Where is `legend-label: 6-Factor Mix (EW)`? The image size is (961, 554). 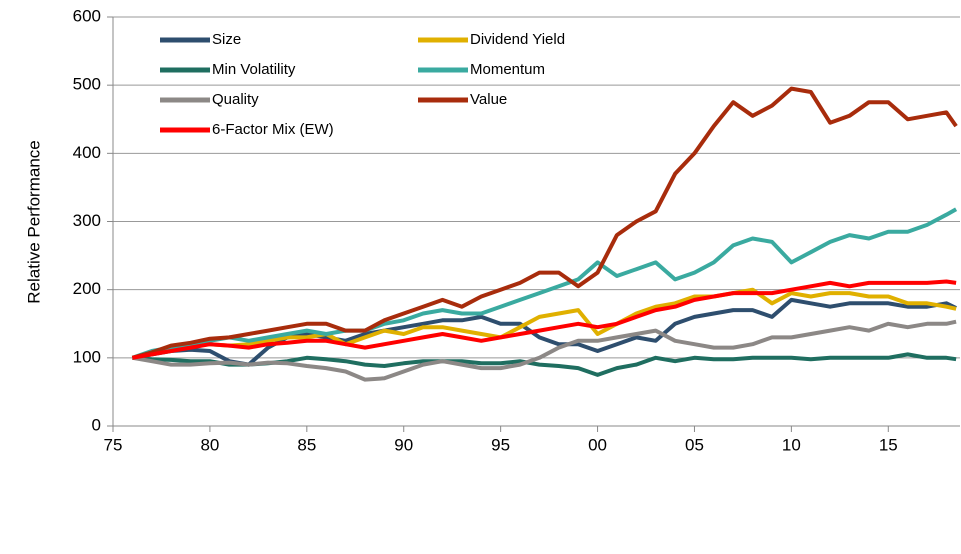 legend-label: 6-Factor Mix (EW) is located at coordinates (273, 129).